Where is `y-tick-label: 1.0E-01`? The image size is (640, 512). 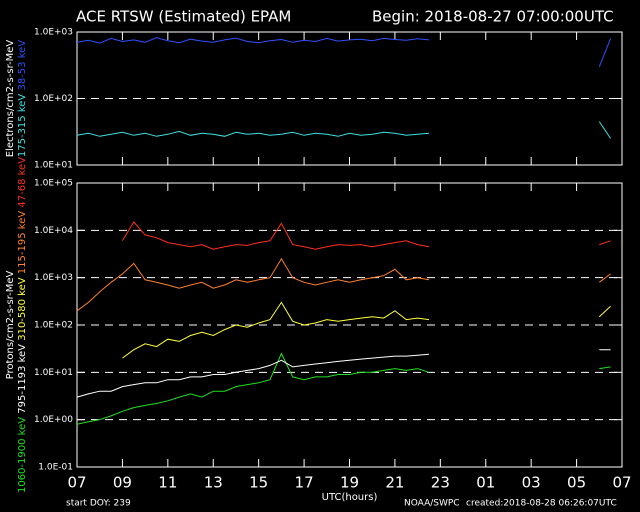 y-tick-label: 1.0E-01 is located at coordinates (55, 468).